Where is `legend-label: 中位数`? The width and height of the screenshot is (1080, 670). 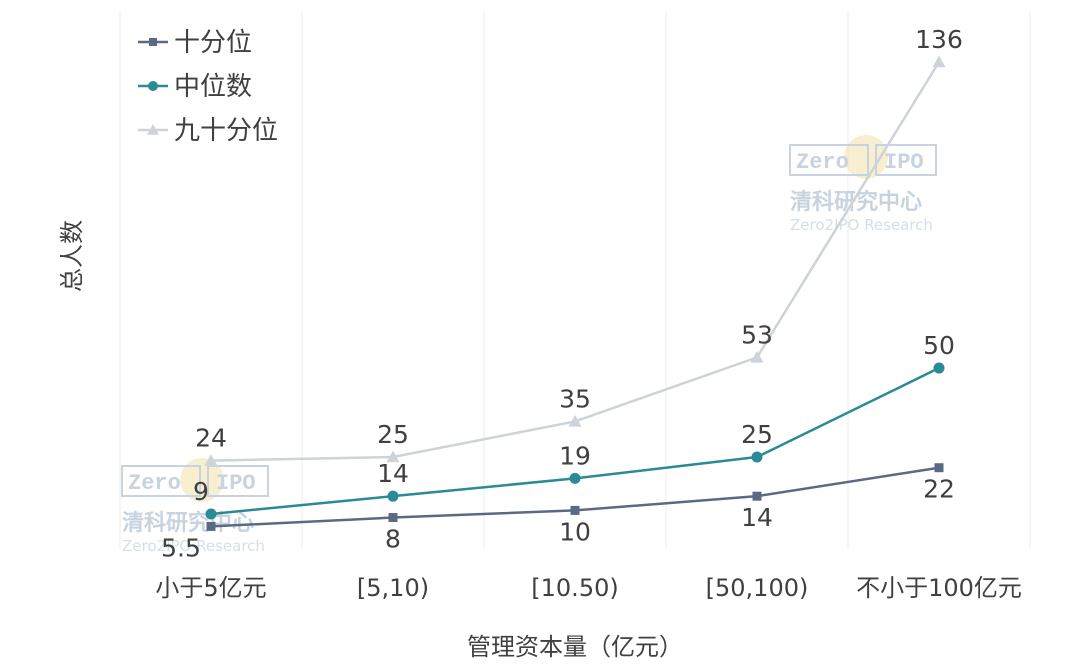 legend-label: 中位数 is located at coordinates (213, 87).